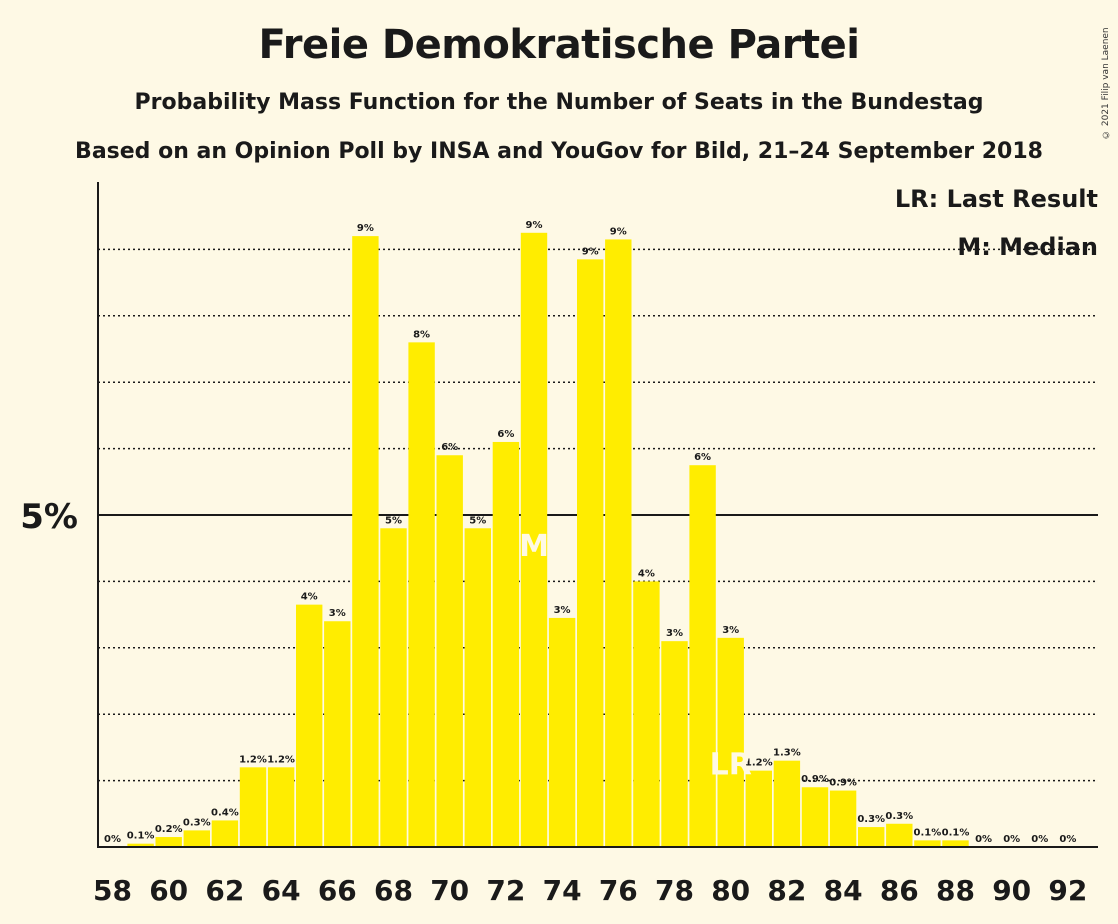  I want to click on bar-label: 0.4%, so click(225, 812).